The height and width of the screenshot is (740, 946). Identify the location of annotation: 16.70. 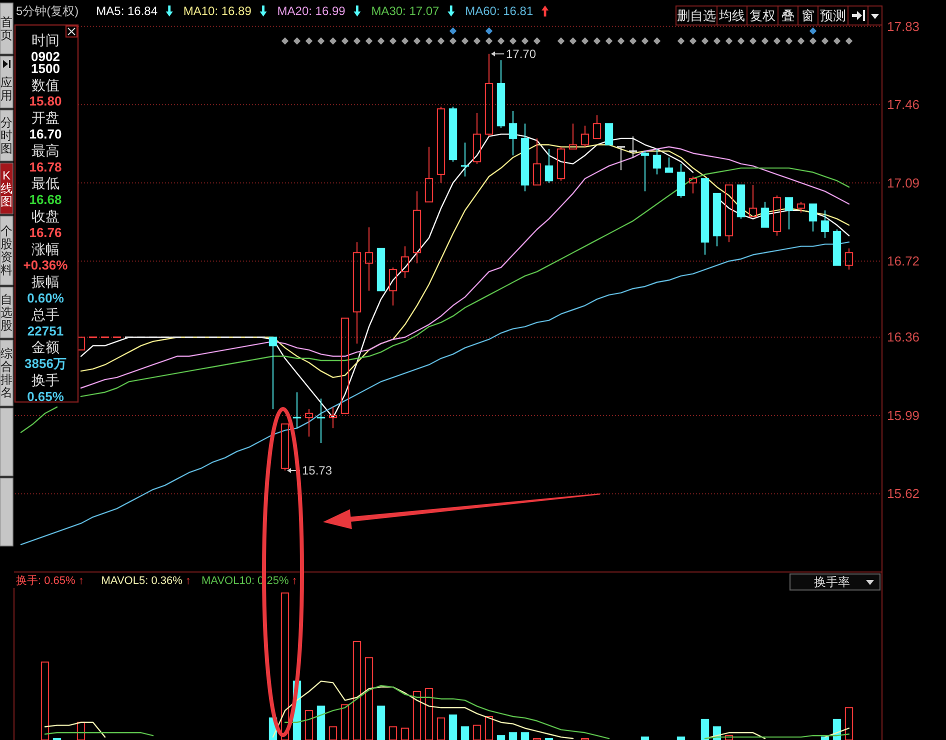
(45, 134).